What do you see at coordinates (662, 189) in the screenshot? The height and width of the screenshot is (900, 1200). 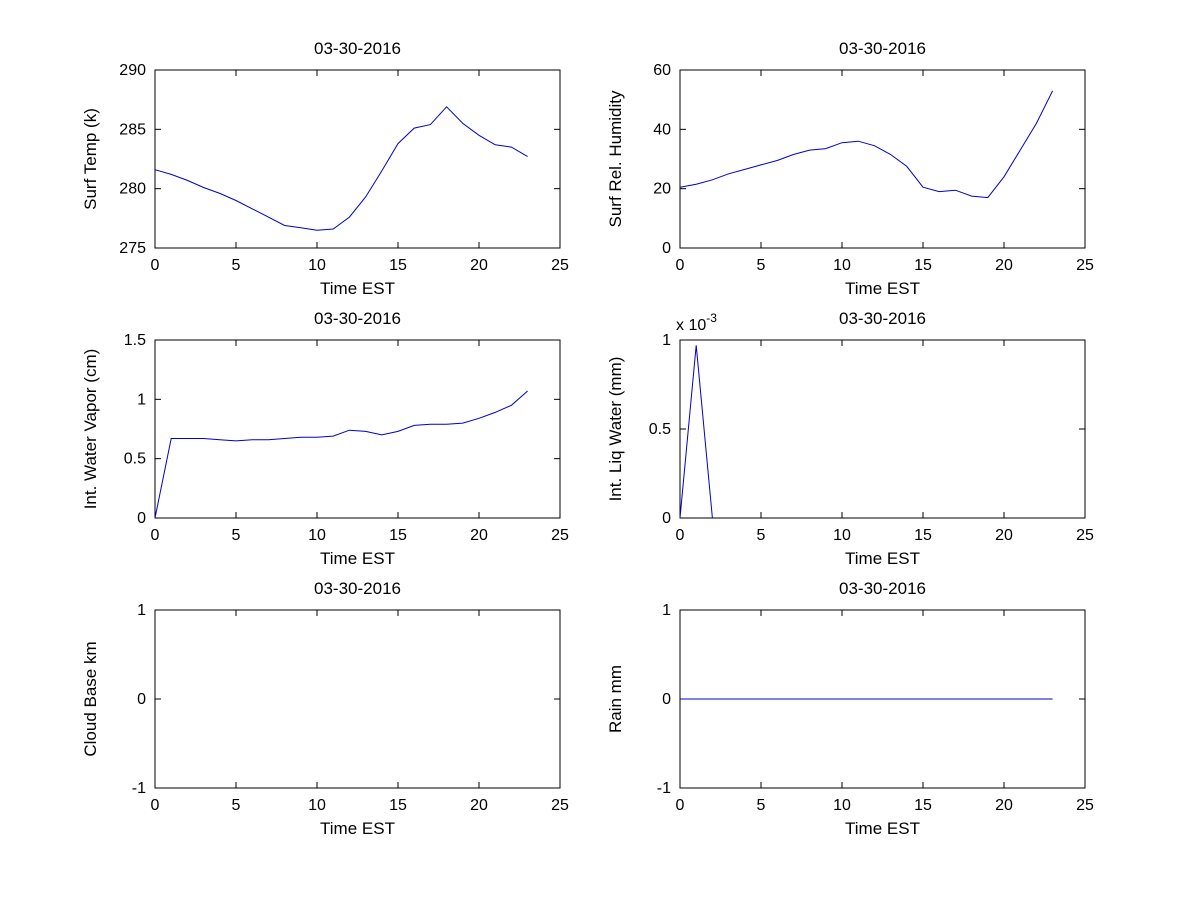 I see `y-tick-label: 20` at bounding box center [662, 189].